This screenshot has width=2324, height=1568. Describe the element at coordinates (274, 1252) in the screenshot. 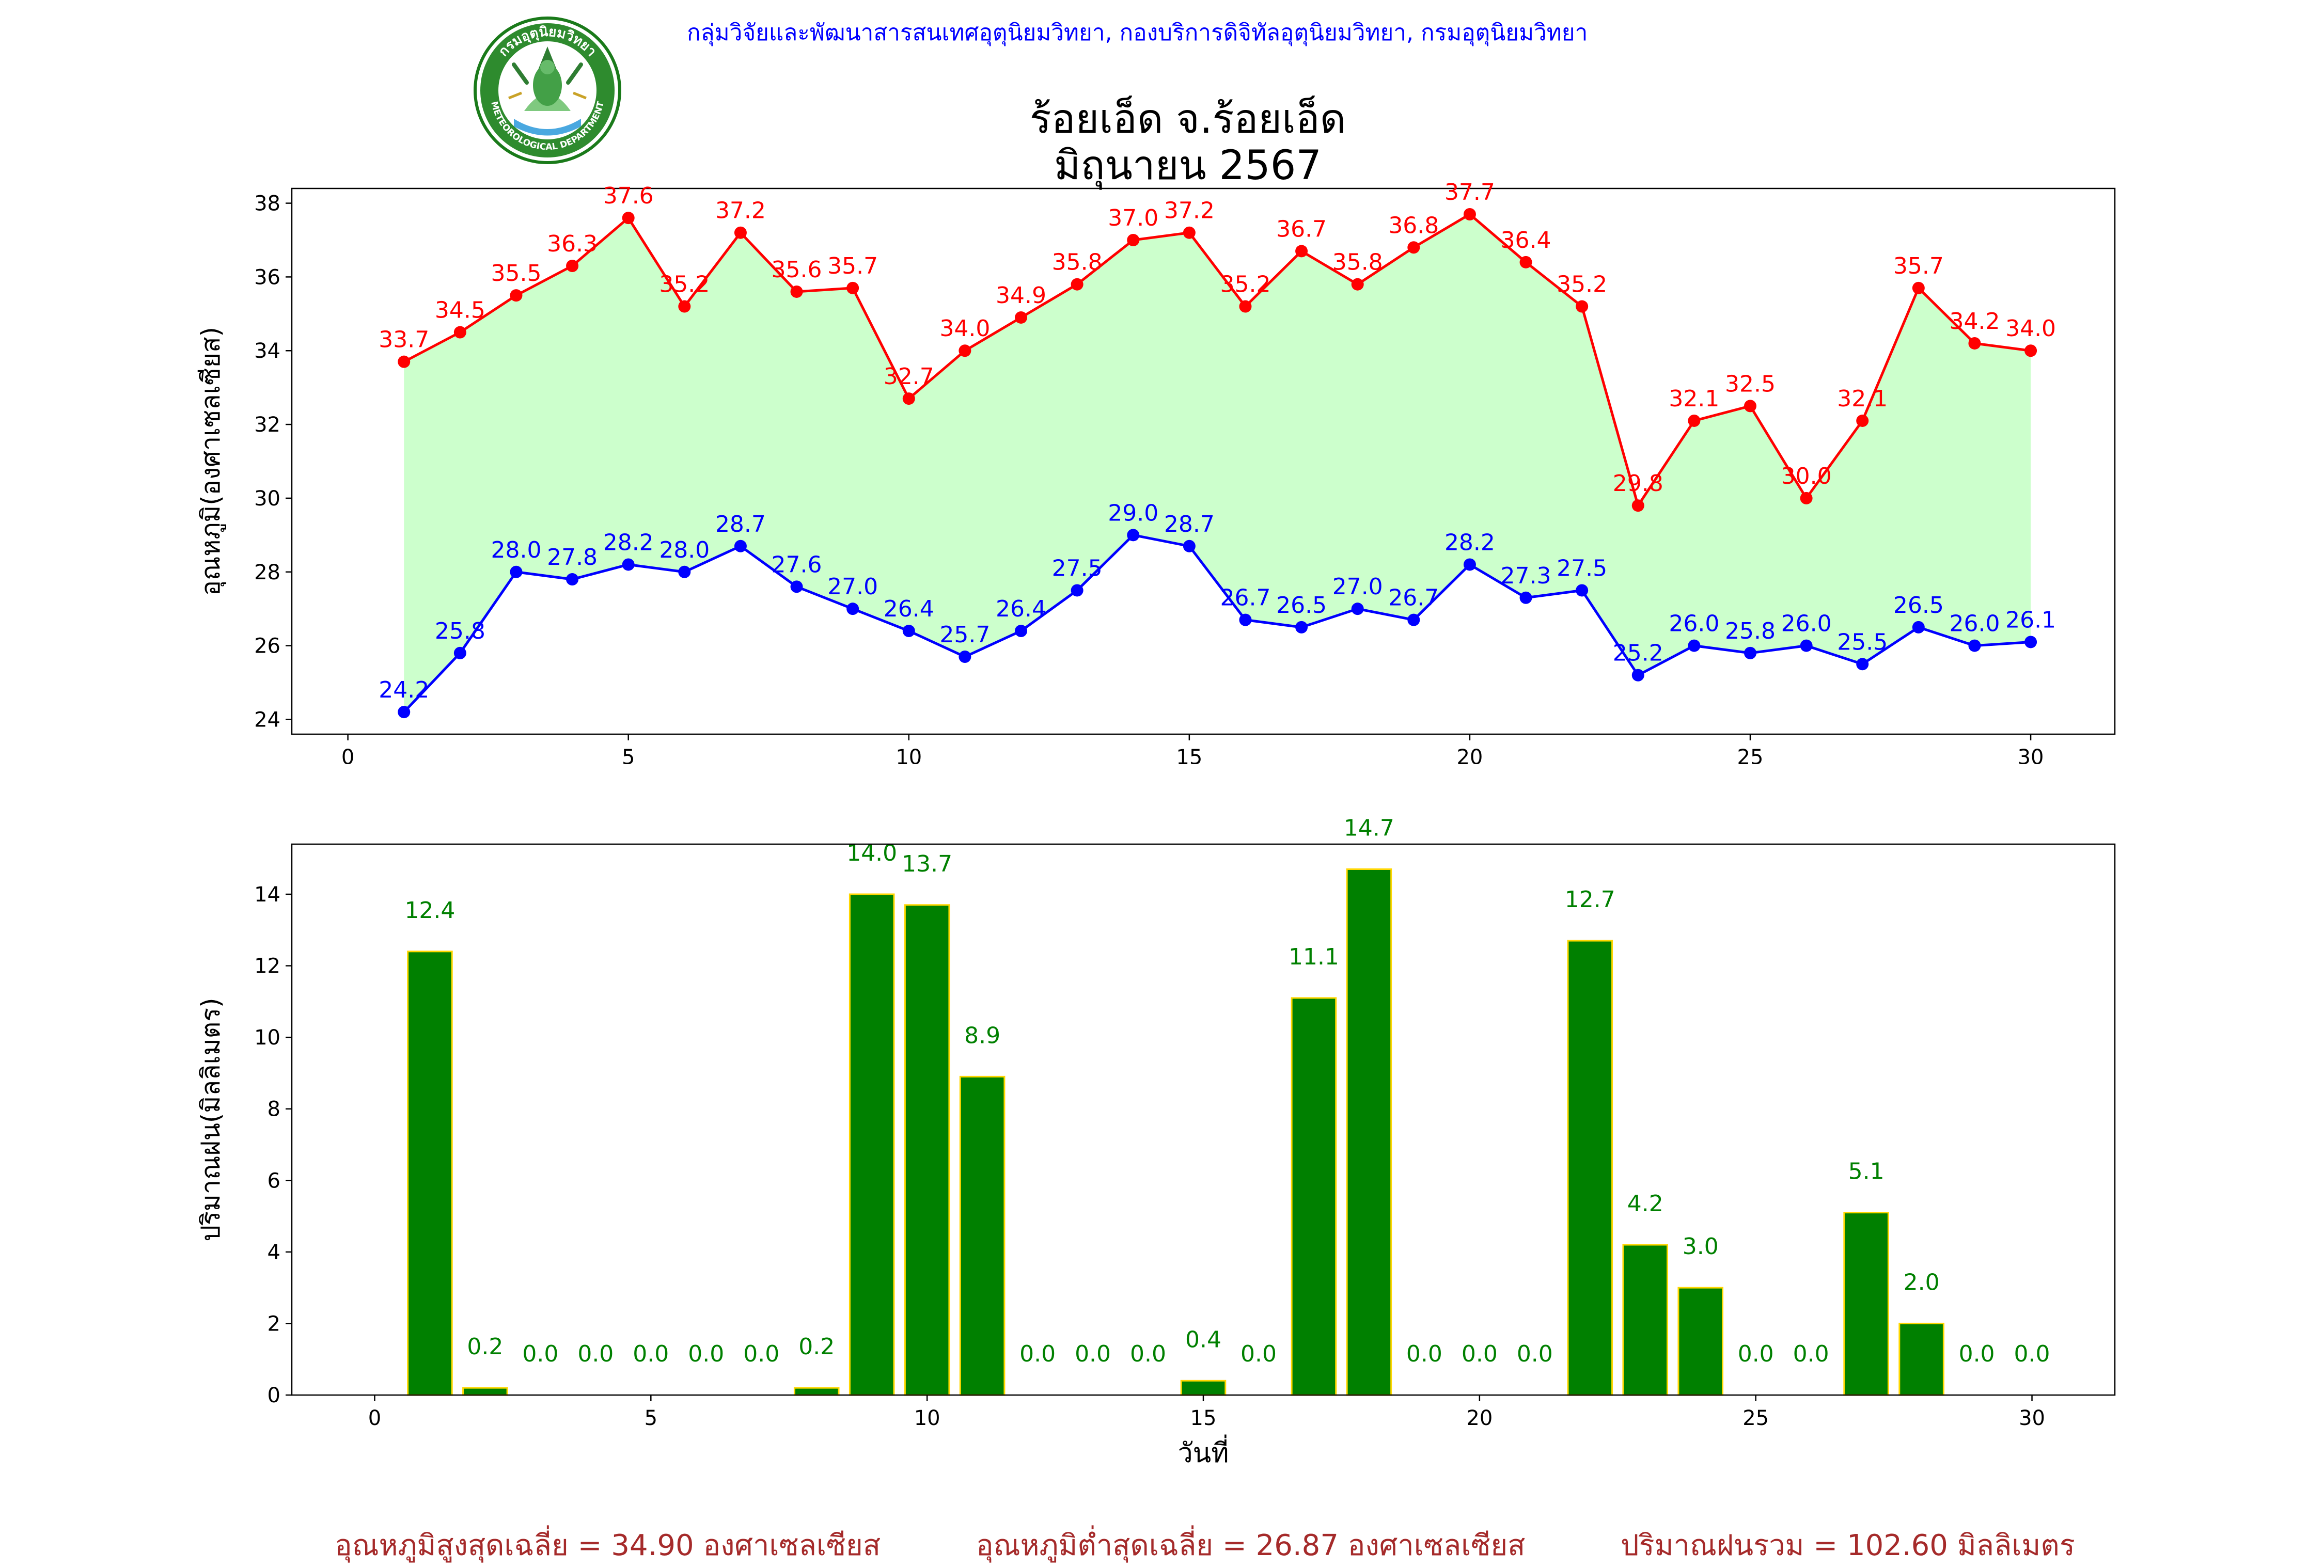

I see `y-tick-label: 4` at that location.